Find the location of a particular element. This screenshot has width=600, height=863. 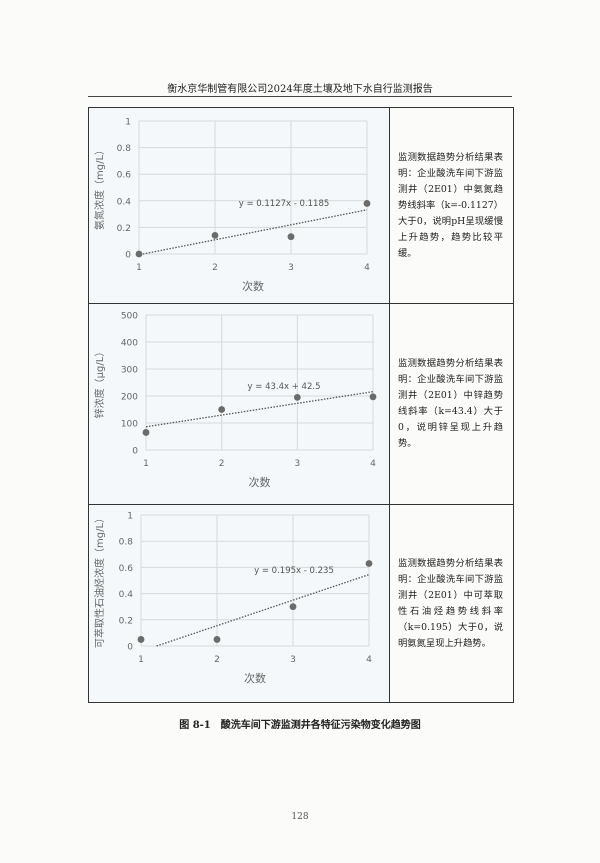

trendline-equation: y = 0.1127x - 0.1185 is located at coordinates (284, 204).